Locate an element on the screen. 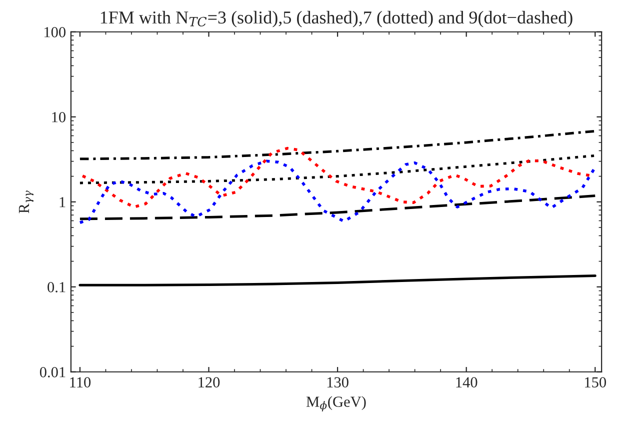  x-tick-label: 120 is located at coordinates (209, 382).